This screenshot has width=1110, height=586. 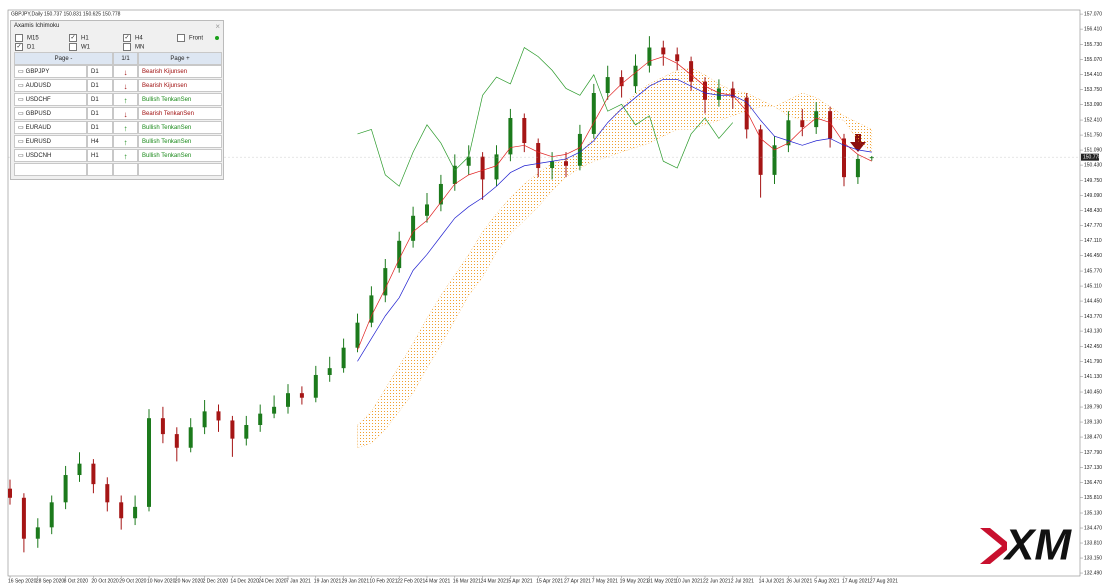 I want to click on timeframe-checkbox: MN, so click(x=133, y=47).